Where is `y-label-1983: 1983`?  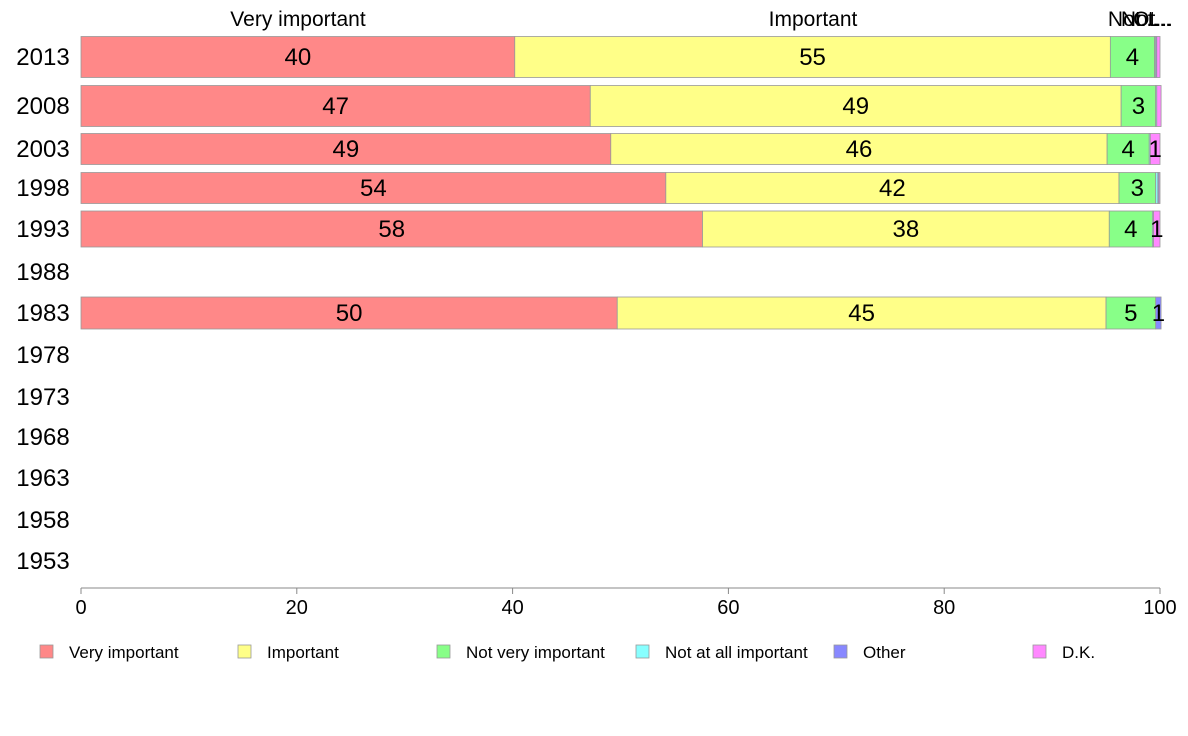
y-label-1983: 1983 is located at coordinates (42, 313).